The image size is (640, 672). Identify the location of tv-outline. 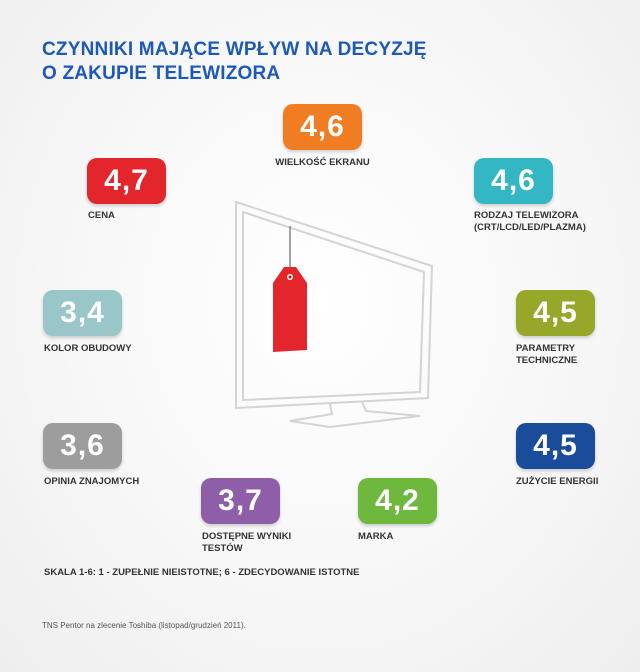
(334, 314).